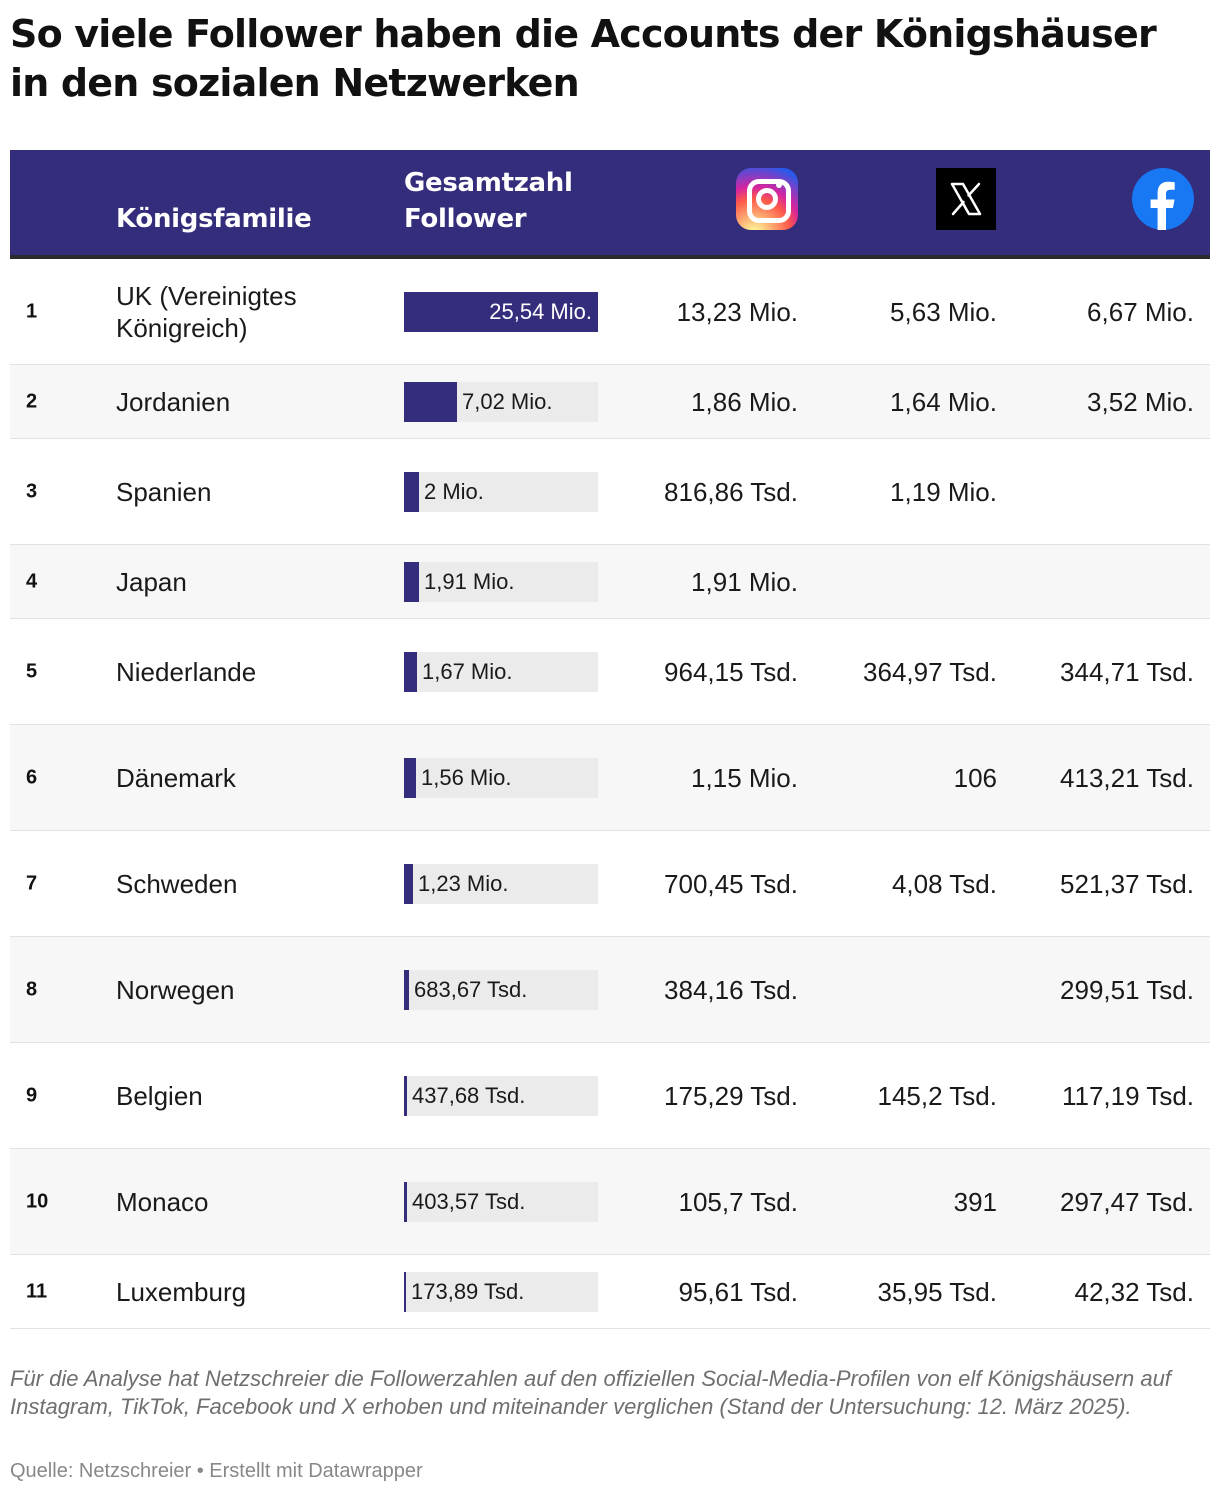  What do you see at coordinates (32, 671) in the screenshot?
I see `row-rank: 5` at bounding box center [32, 671].